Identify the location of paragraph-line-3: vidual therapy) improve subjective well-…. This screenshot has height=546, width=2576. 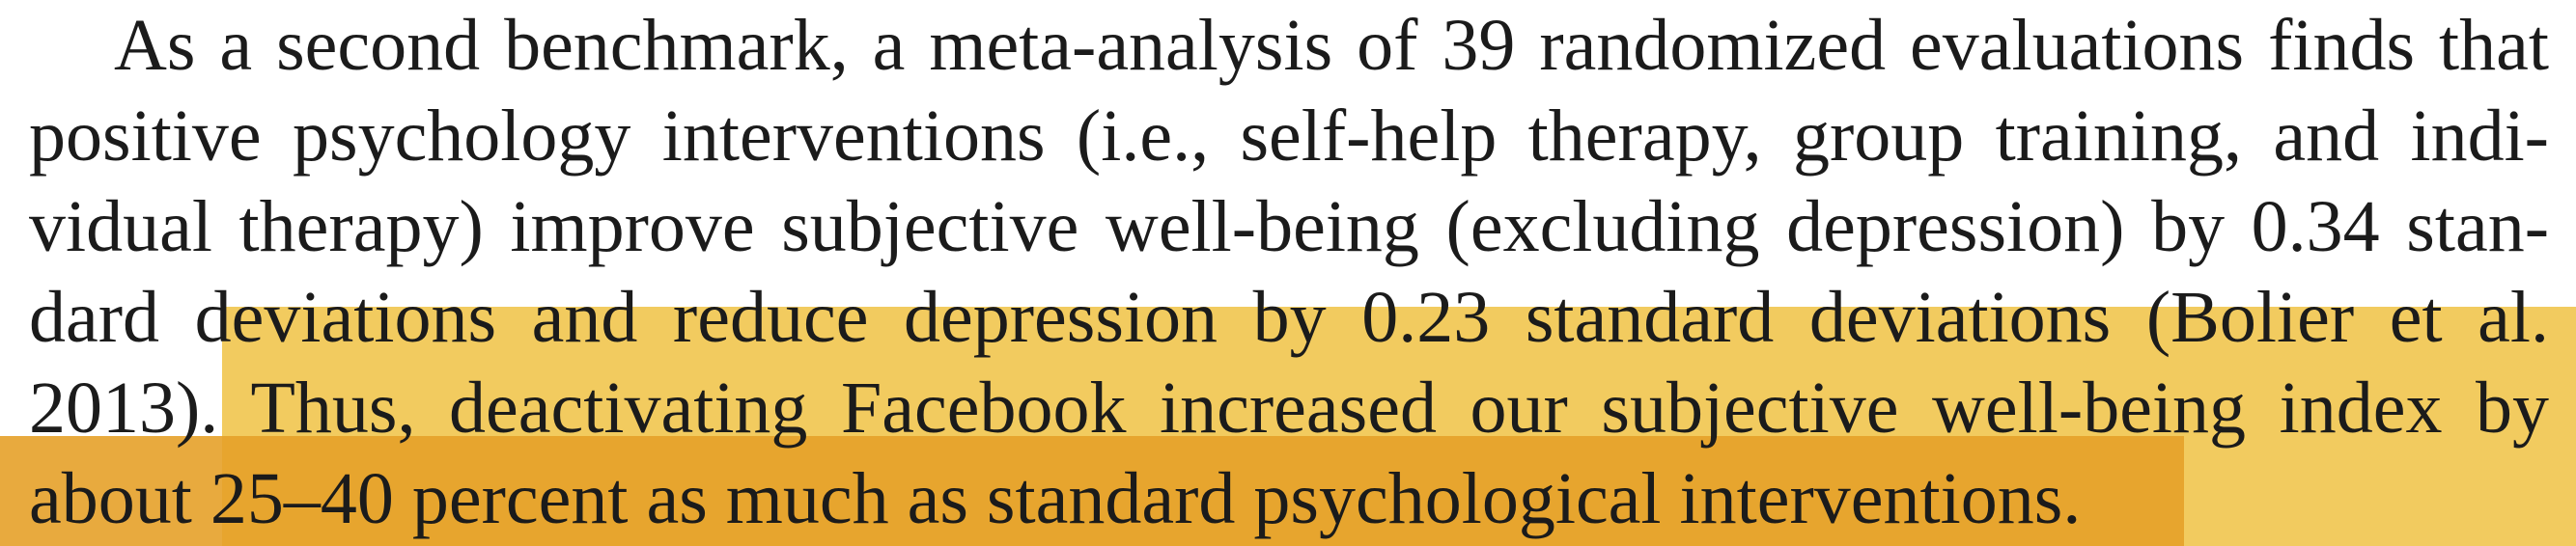
(1289, 227).